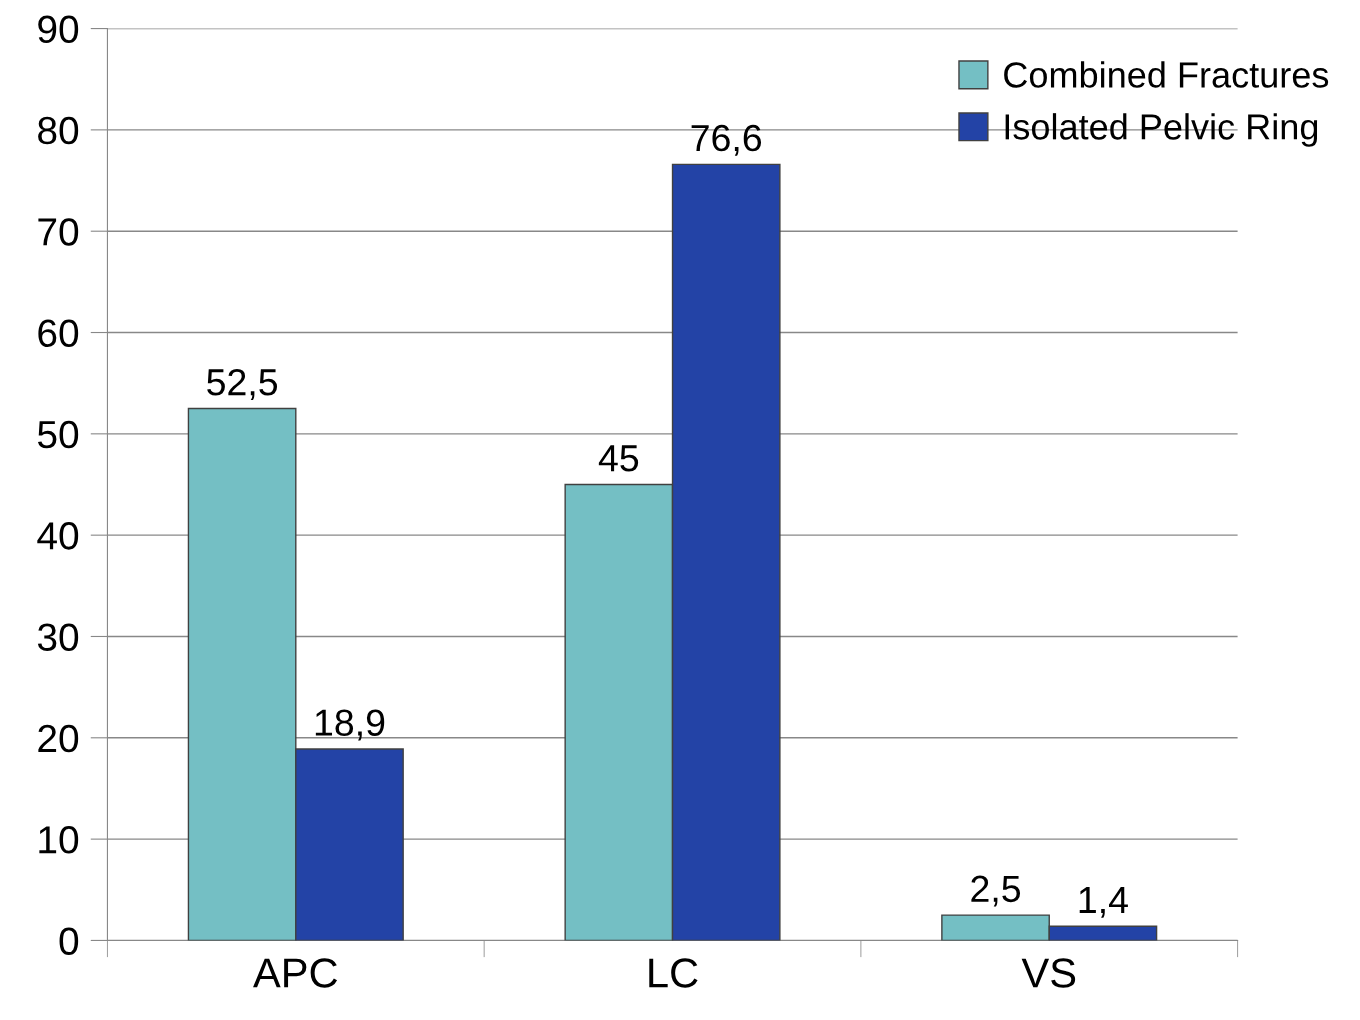 Image resolution: width=1360 pixels, height=1020 pixels. What do you see at coordinates (59, 840) in the screenshot?
I see `y-tick-label: 10` at bounding box center [59, 840].